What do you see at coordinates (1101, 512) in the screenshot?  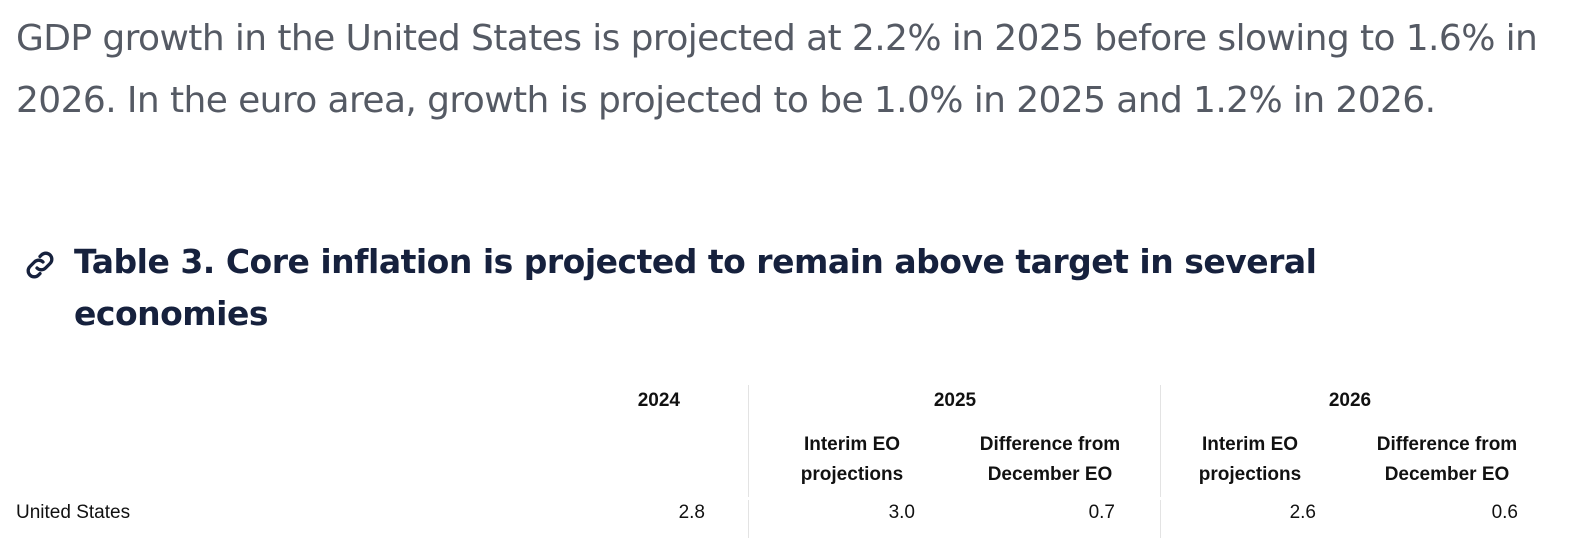 I see `cell-2025-difference: 0.7` at bounding box center [1101, 512].